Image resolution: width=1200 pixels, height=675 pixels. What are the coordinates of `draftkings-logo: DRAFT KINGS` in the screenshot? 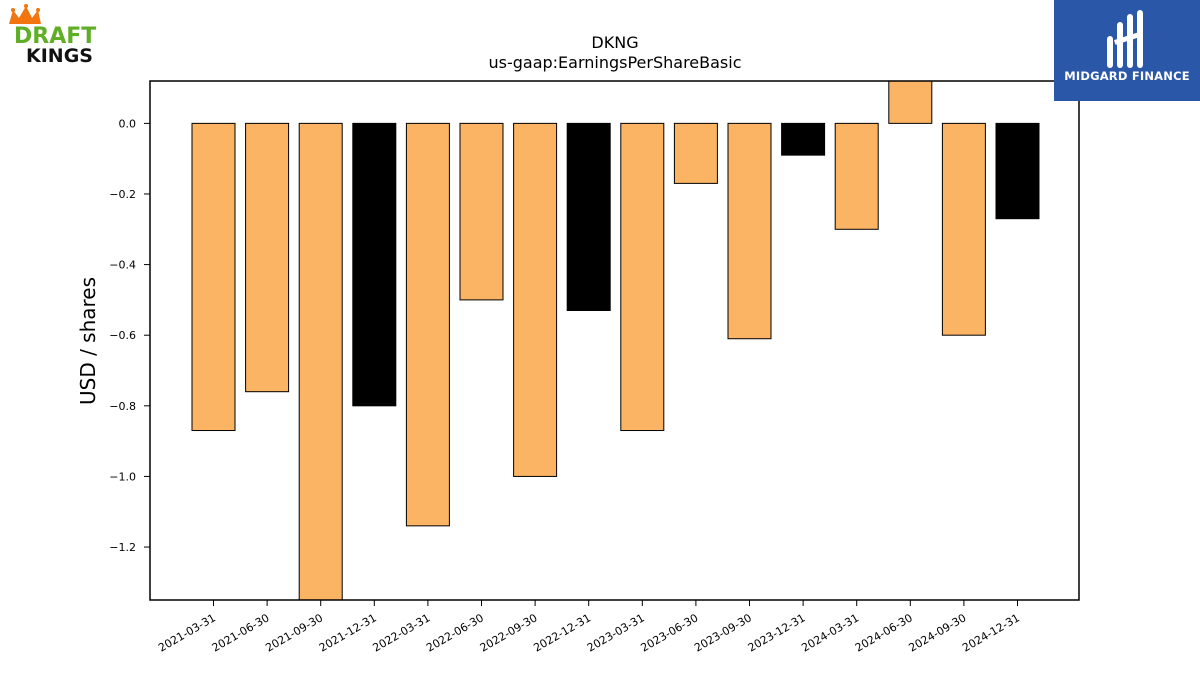 It's located at (64, 35).